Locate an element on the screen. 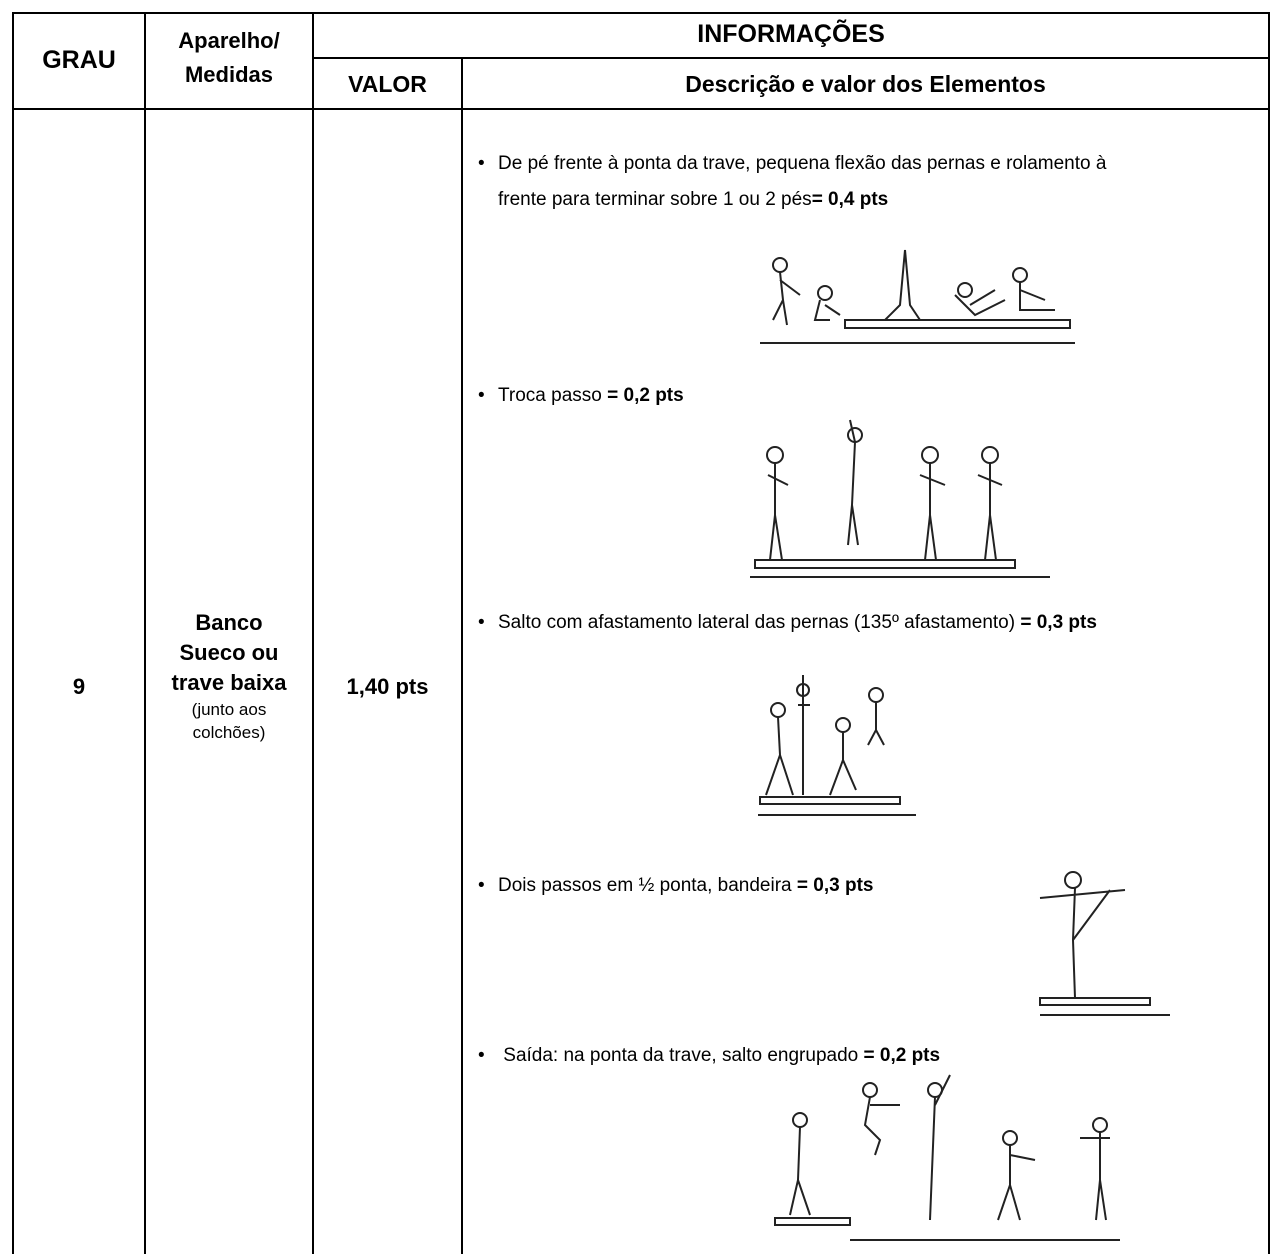  header-descricao: Descrição e valor dos Elementos is located at coordinates (865, 84).